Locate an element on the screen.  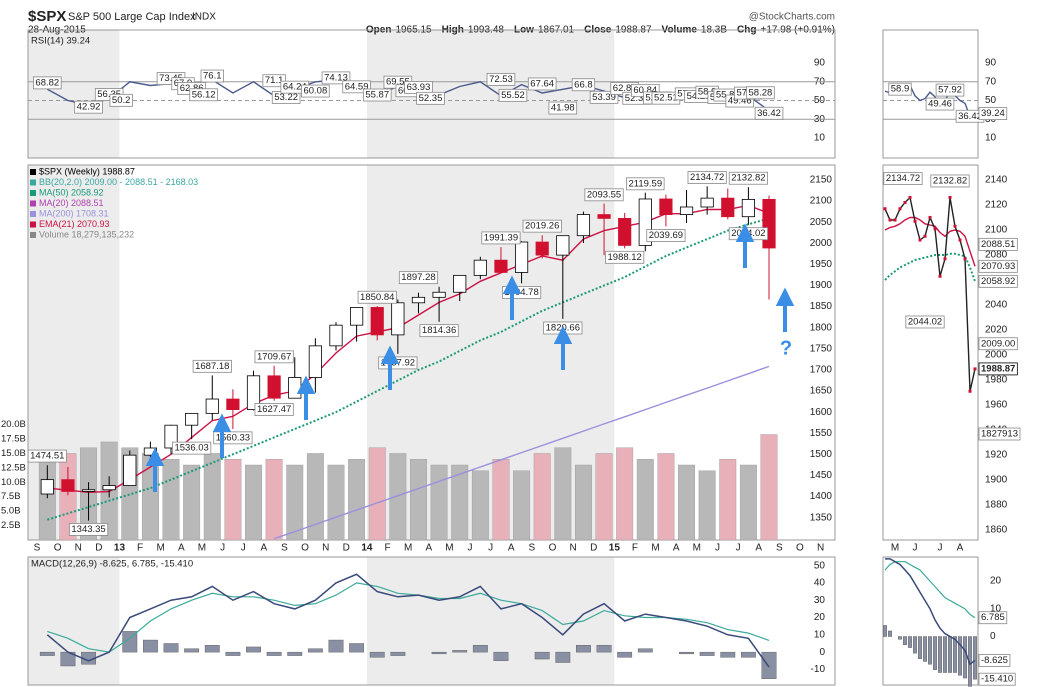
volume-tick-label: 5.0B is located at coordinates (11, 511).